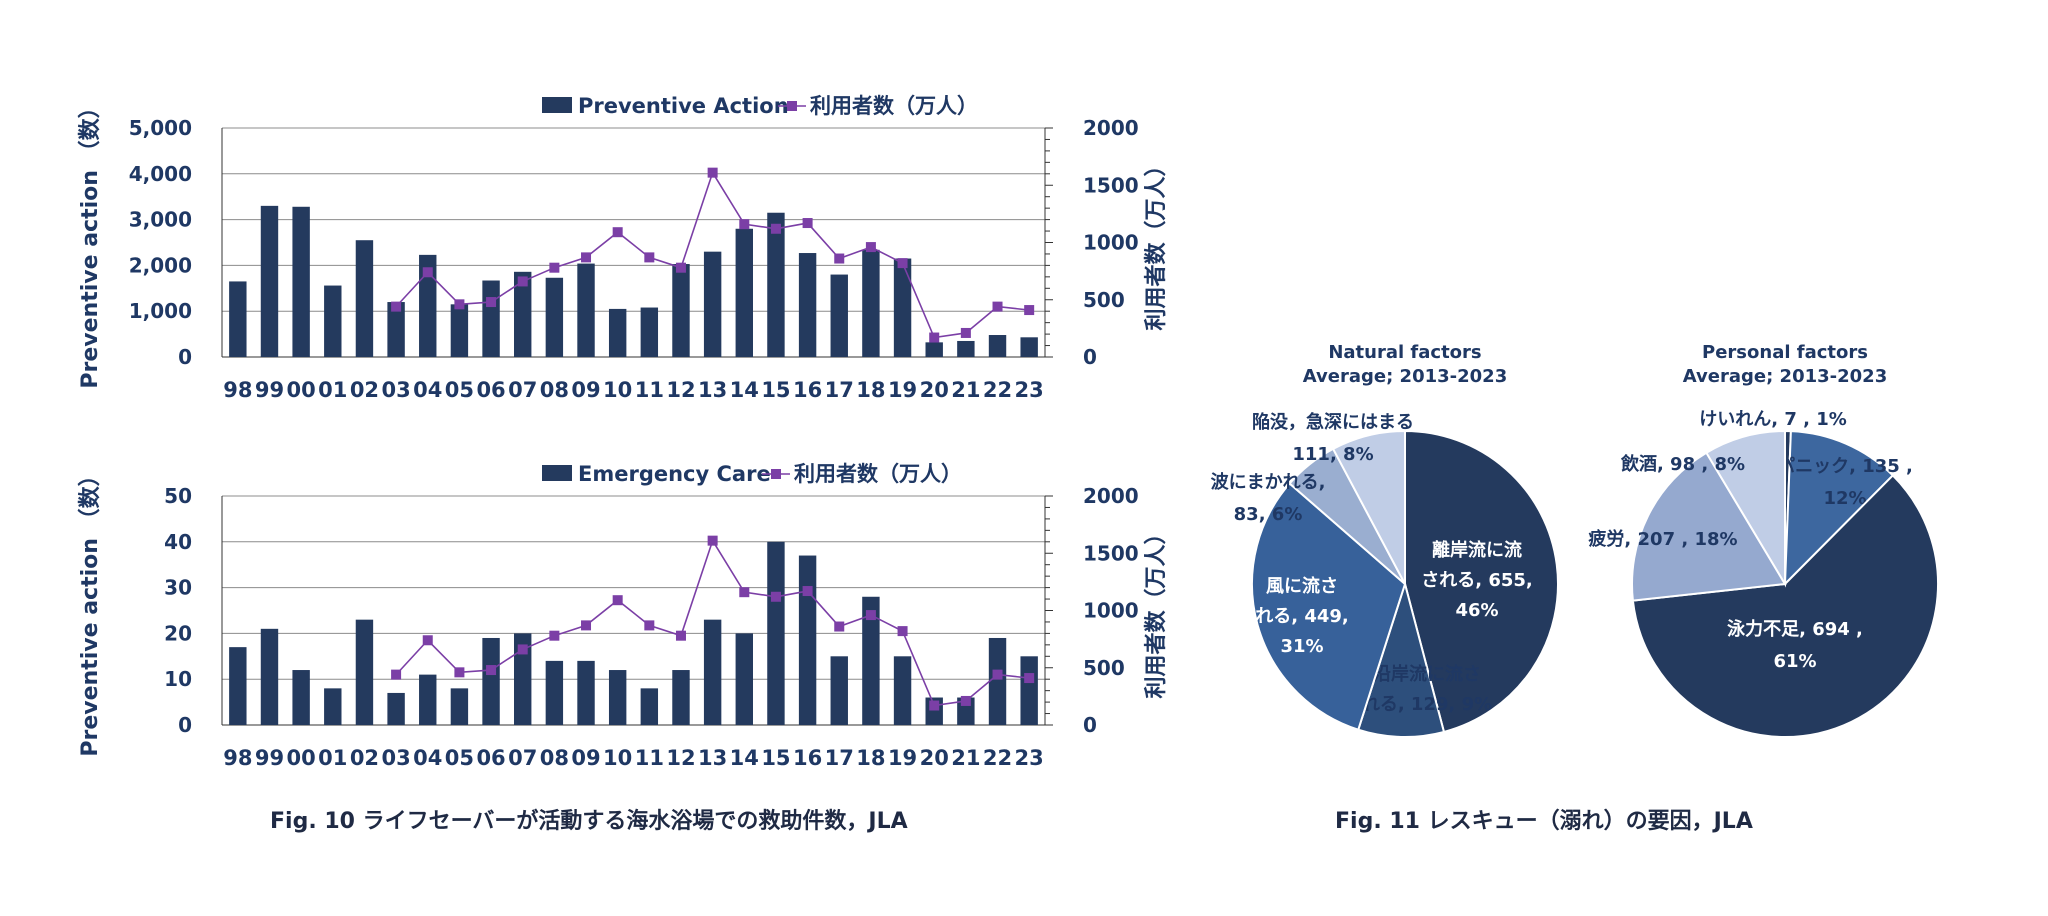 This screenshot has height=916, width=2048. I want to click on pie-title-line: Average; 2013-2023, so click(1785, 376).